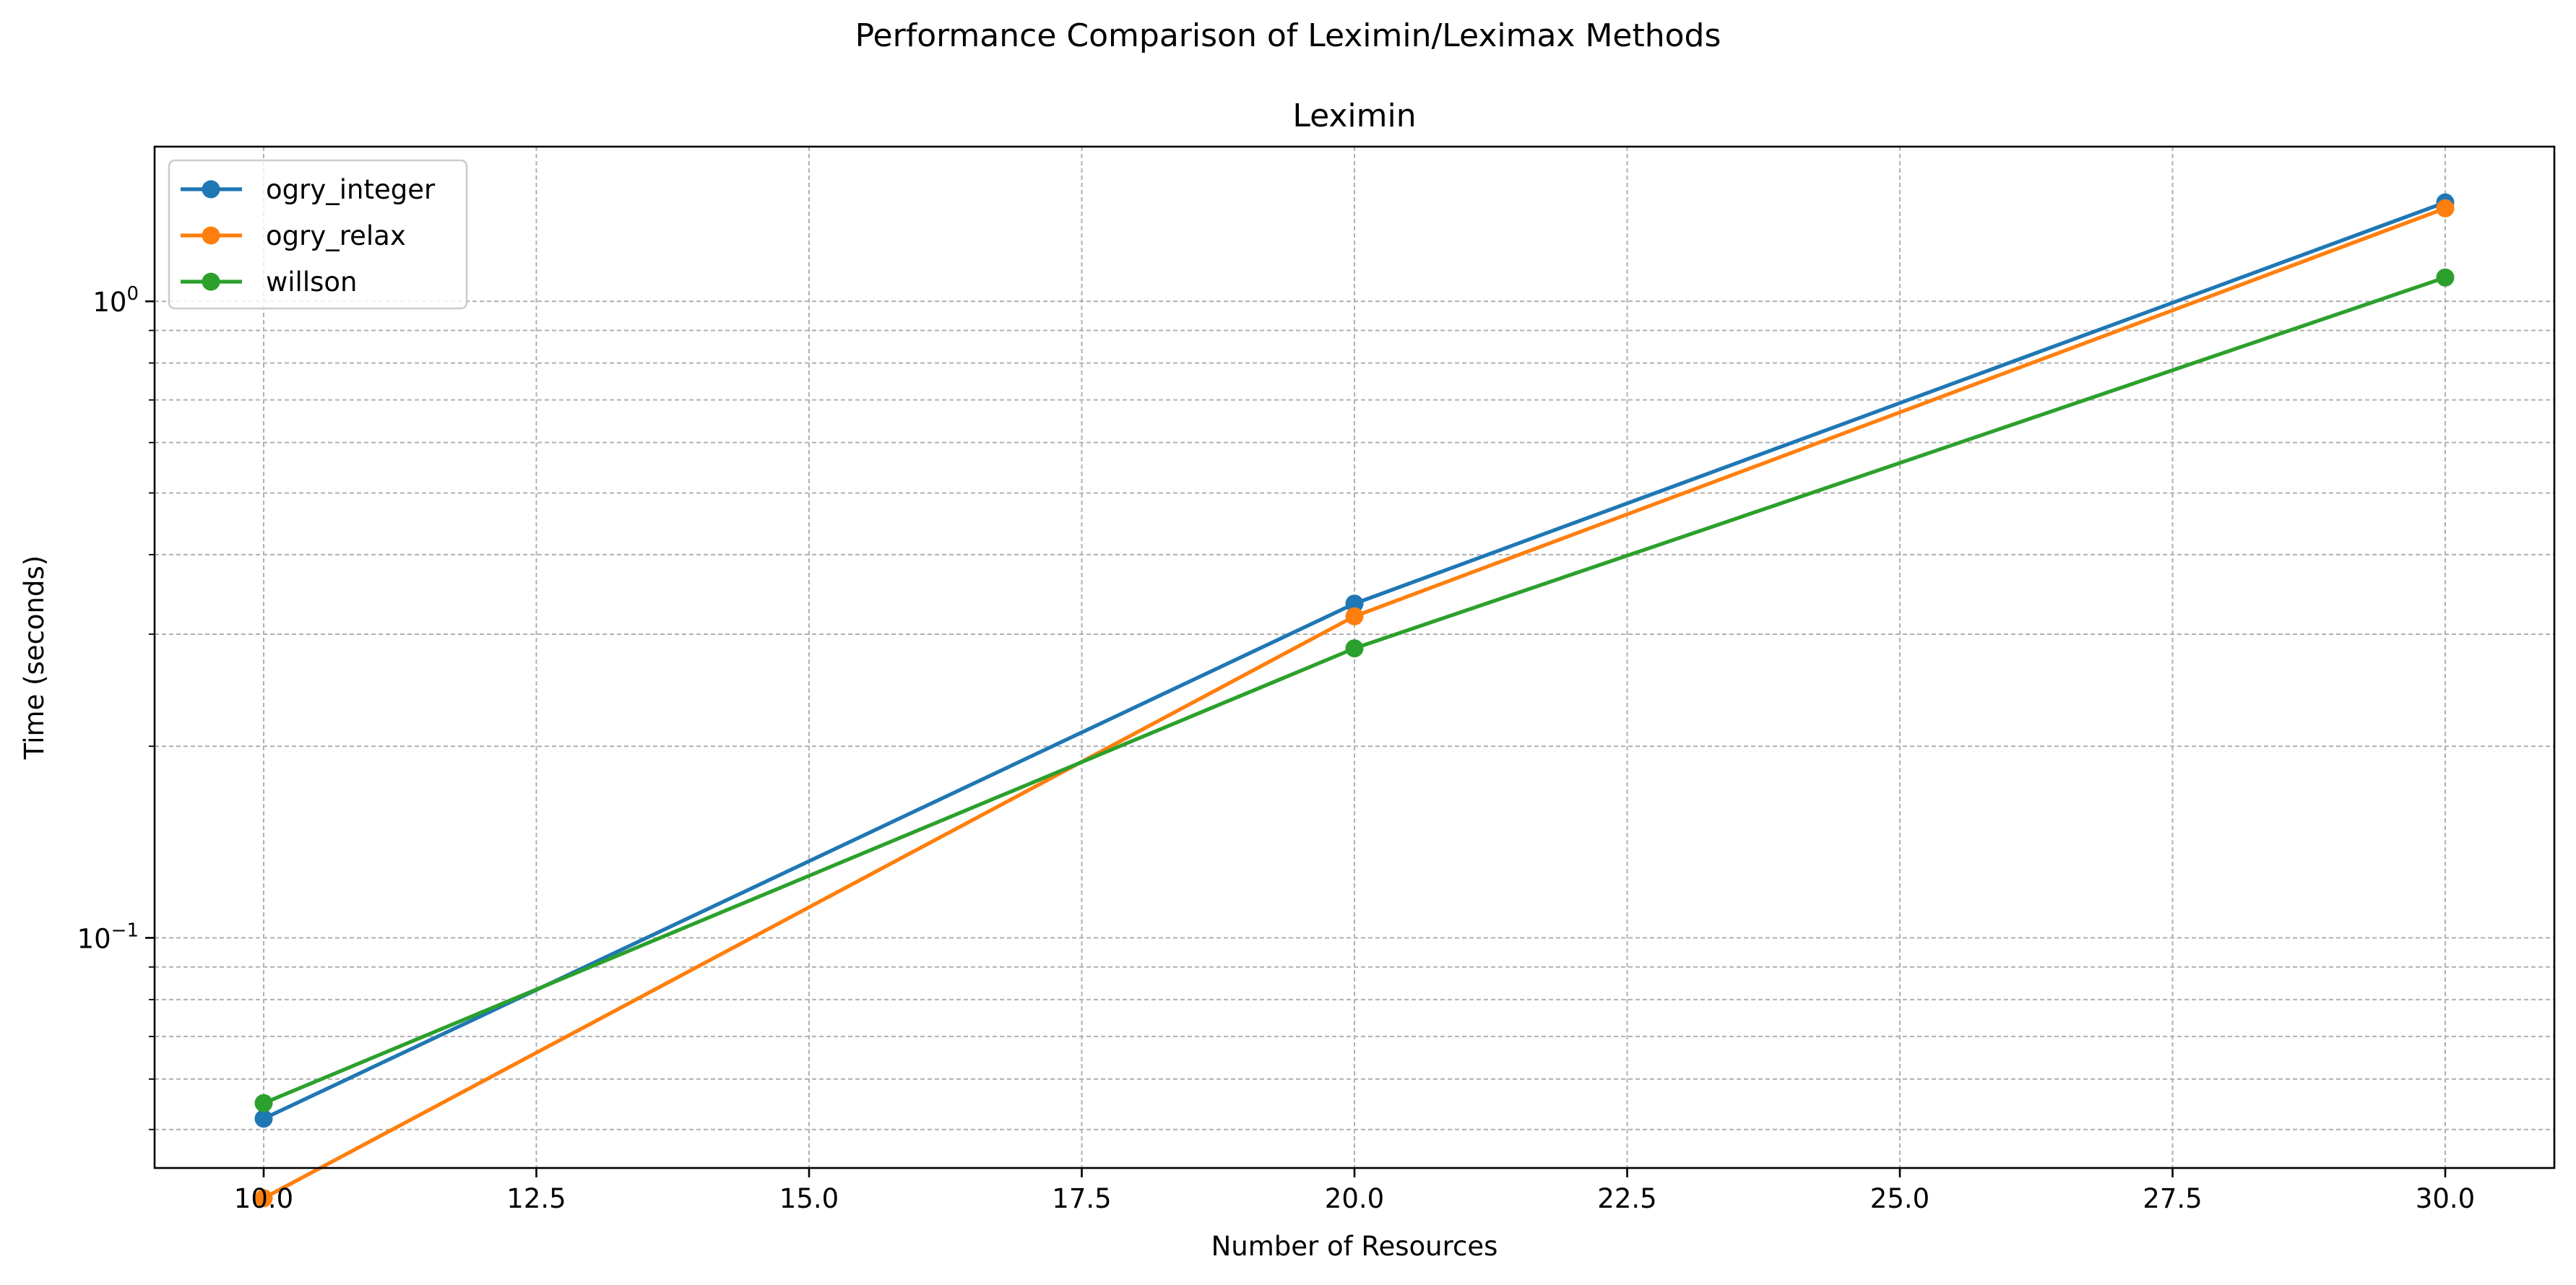 This screenshot has height=1285, width=2576. I want to click on x-tick-label: 30.0, so click(2445, 1198).